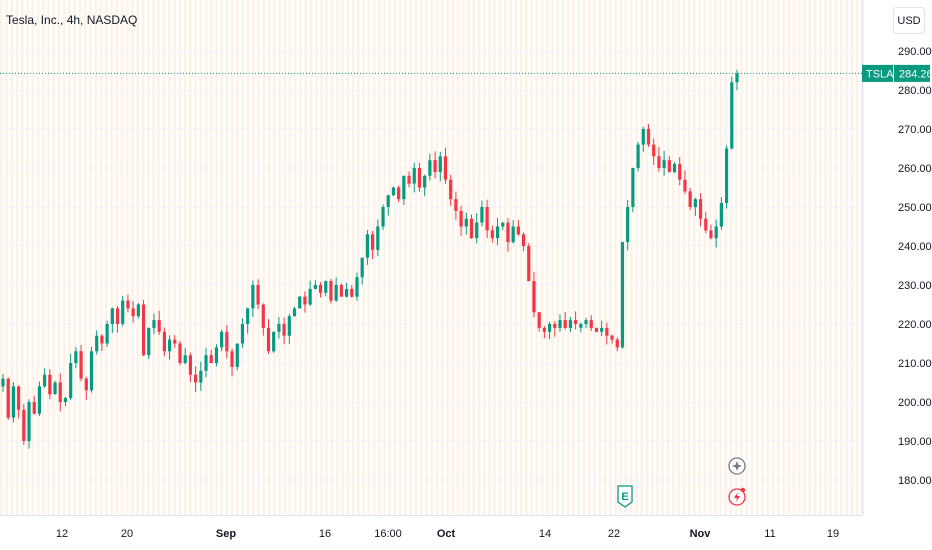  Describe the element at coordinates (737, 466) in the screenshot. I see `replay-icon` at that location.